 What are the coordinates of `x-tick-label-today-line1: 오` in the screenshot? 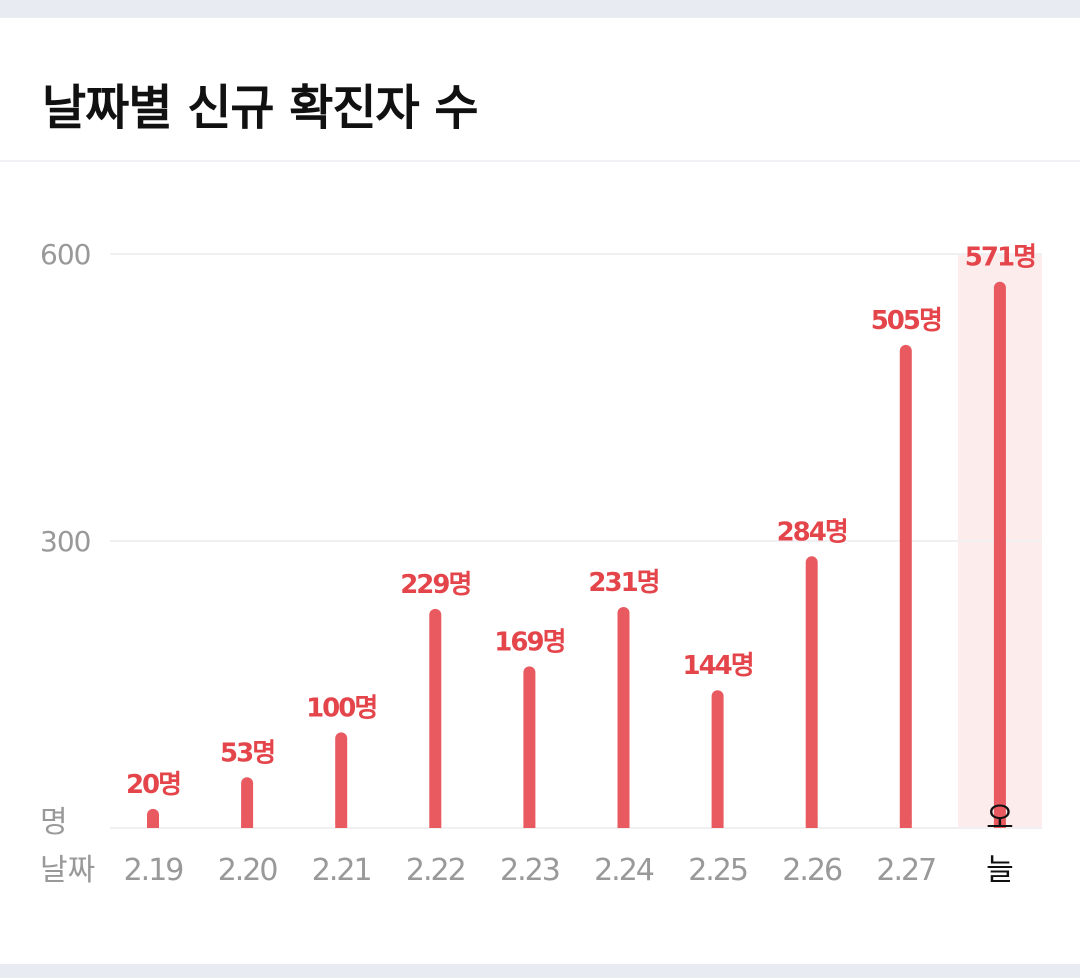 It's located at (1000, 818).